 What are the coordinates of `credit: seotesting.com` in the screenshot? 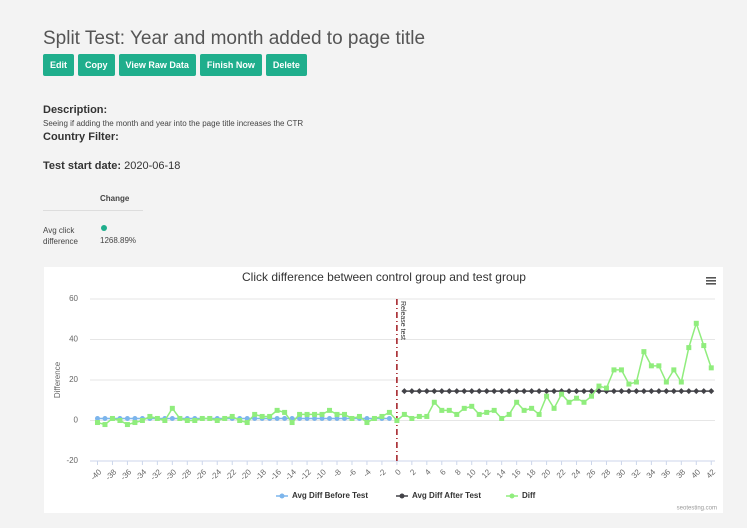 It's located at (697, 509).